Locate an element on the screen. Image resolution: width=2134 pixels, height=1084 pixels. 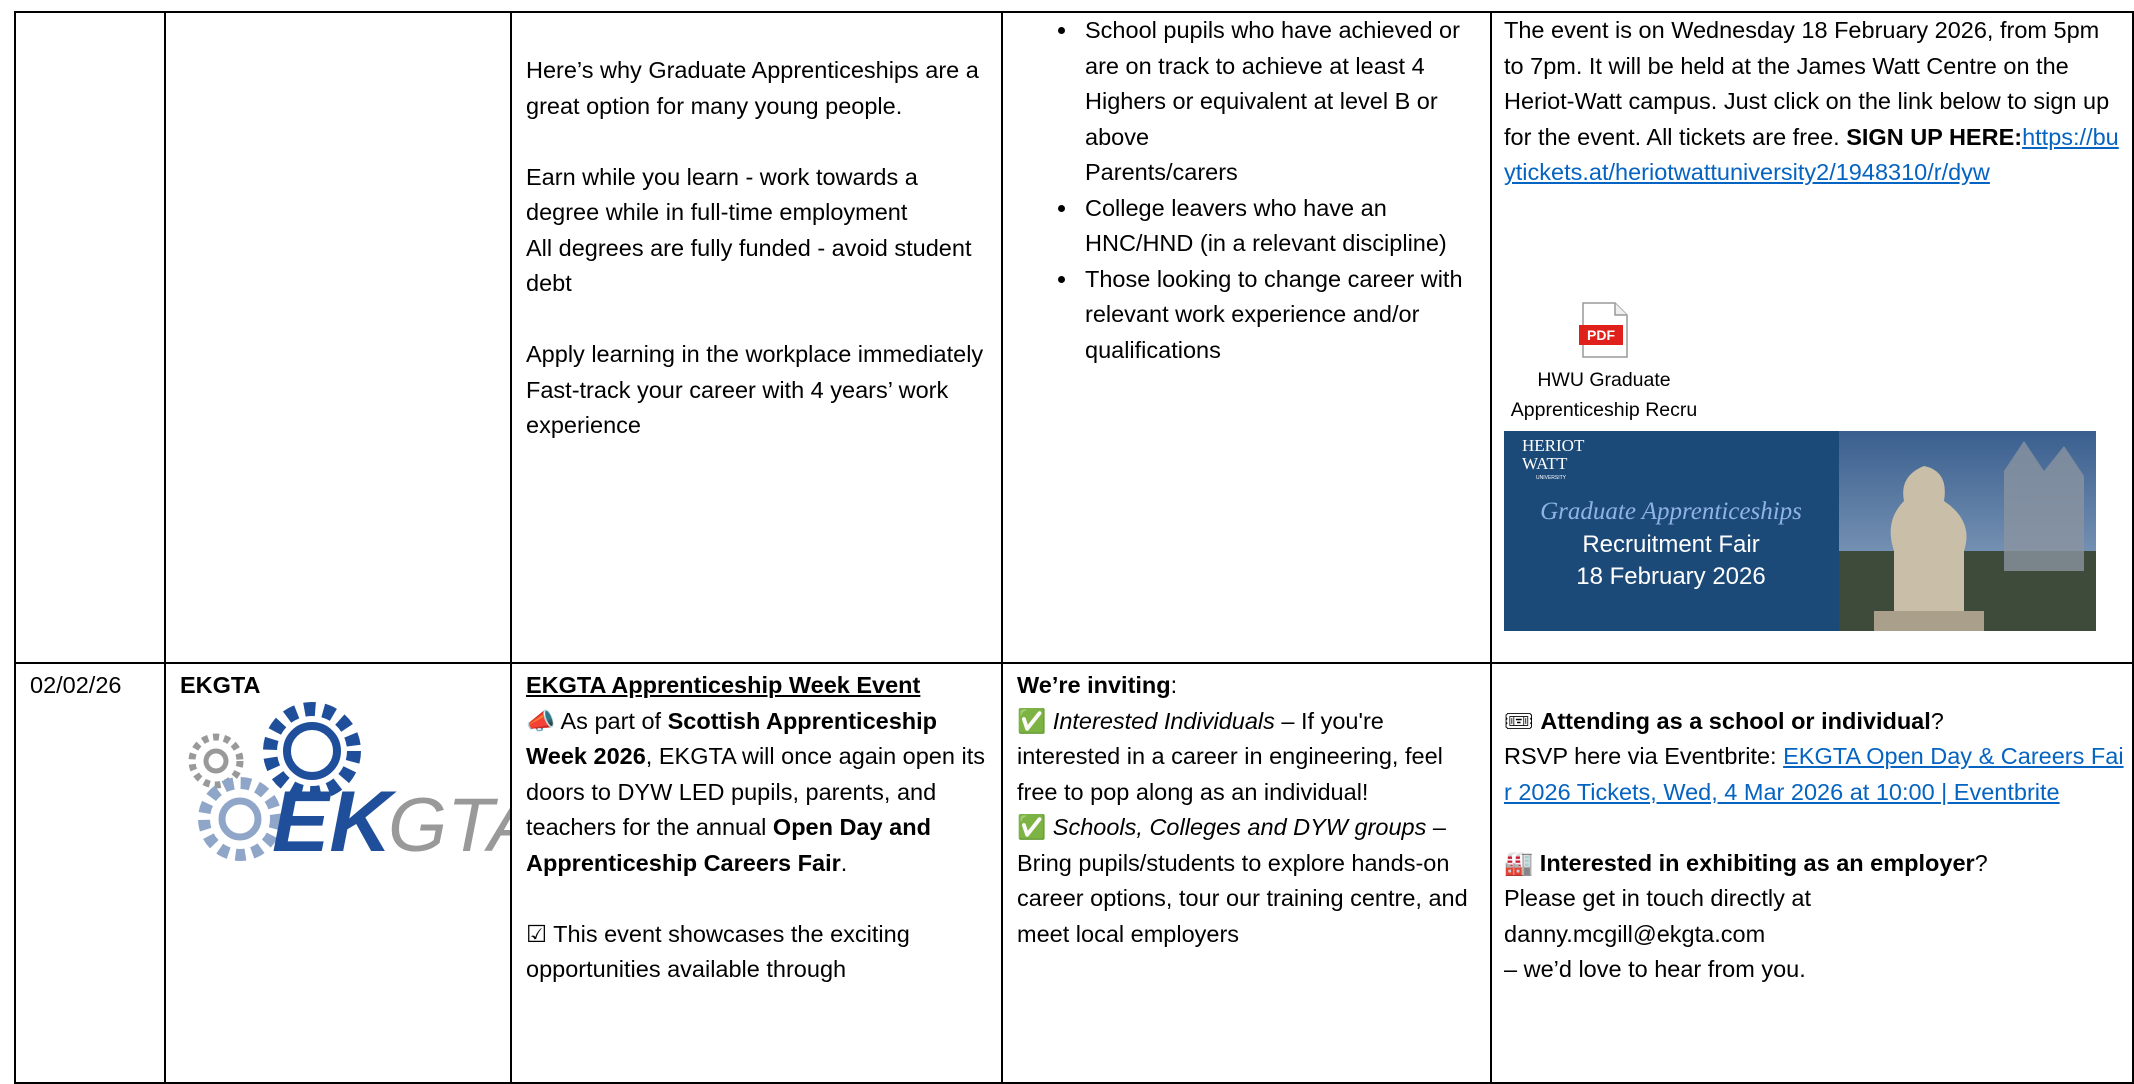
organisation-cell is located at coordinates (339, 337).